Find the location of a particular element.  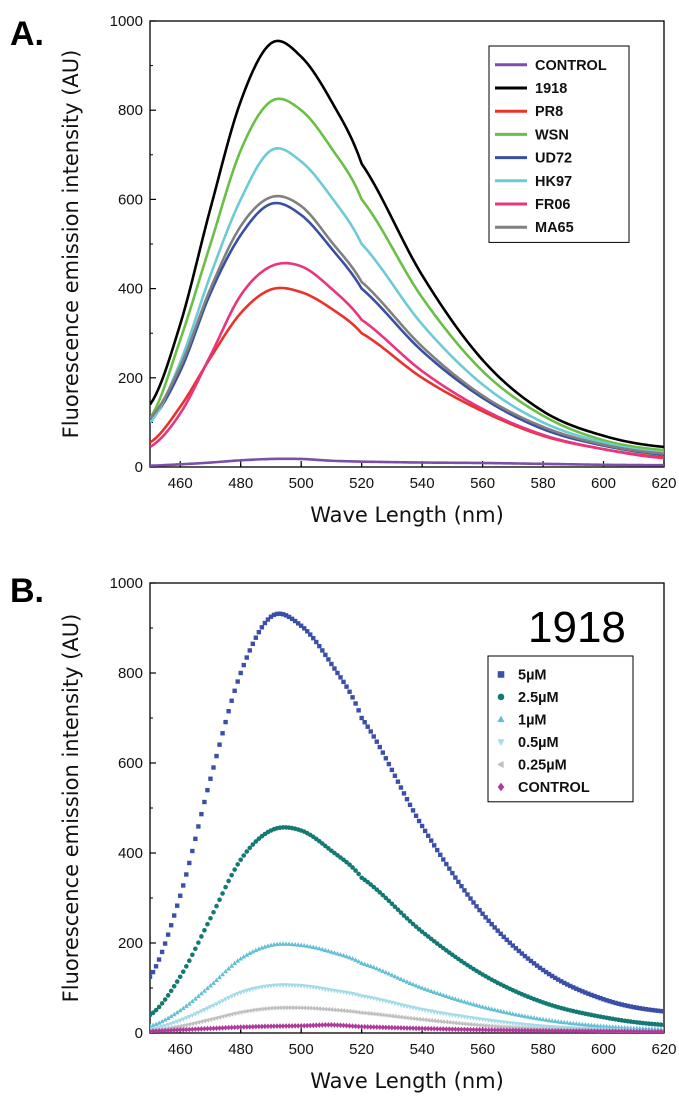

legend-box is located at coordinates (559, 144).